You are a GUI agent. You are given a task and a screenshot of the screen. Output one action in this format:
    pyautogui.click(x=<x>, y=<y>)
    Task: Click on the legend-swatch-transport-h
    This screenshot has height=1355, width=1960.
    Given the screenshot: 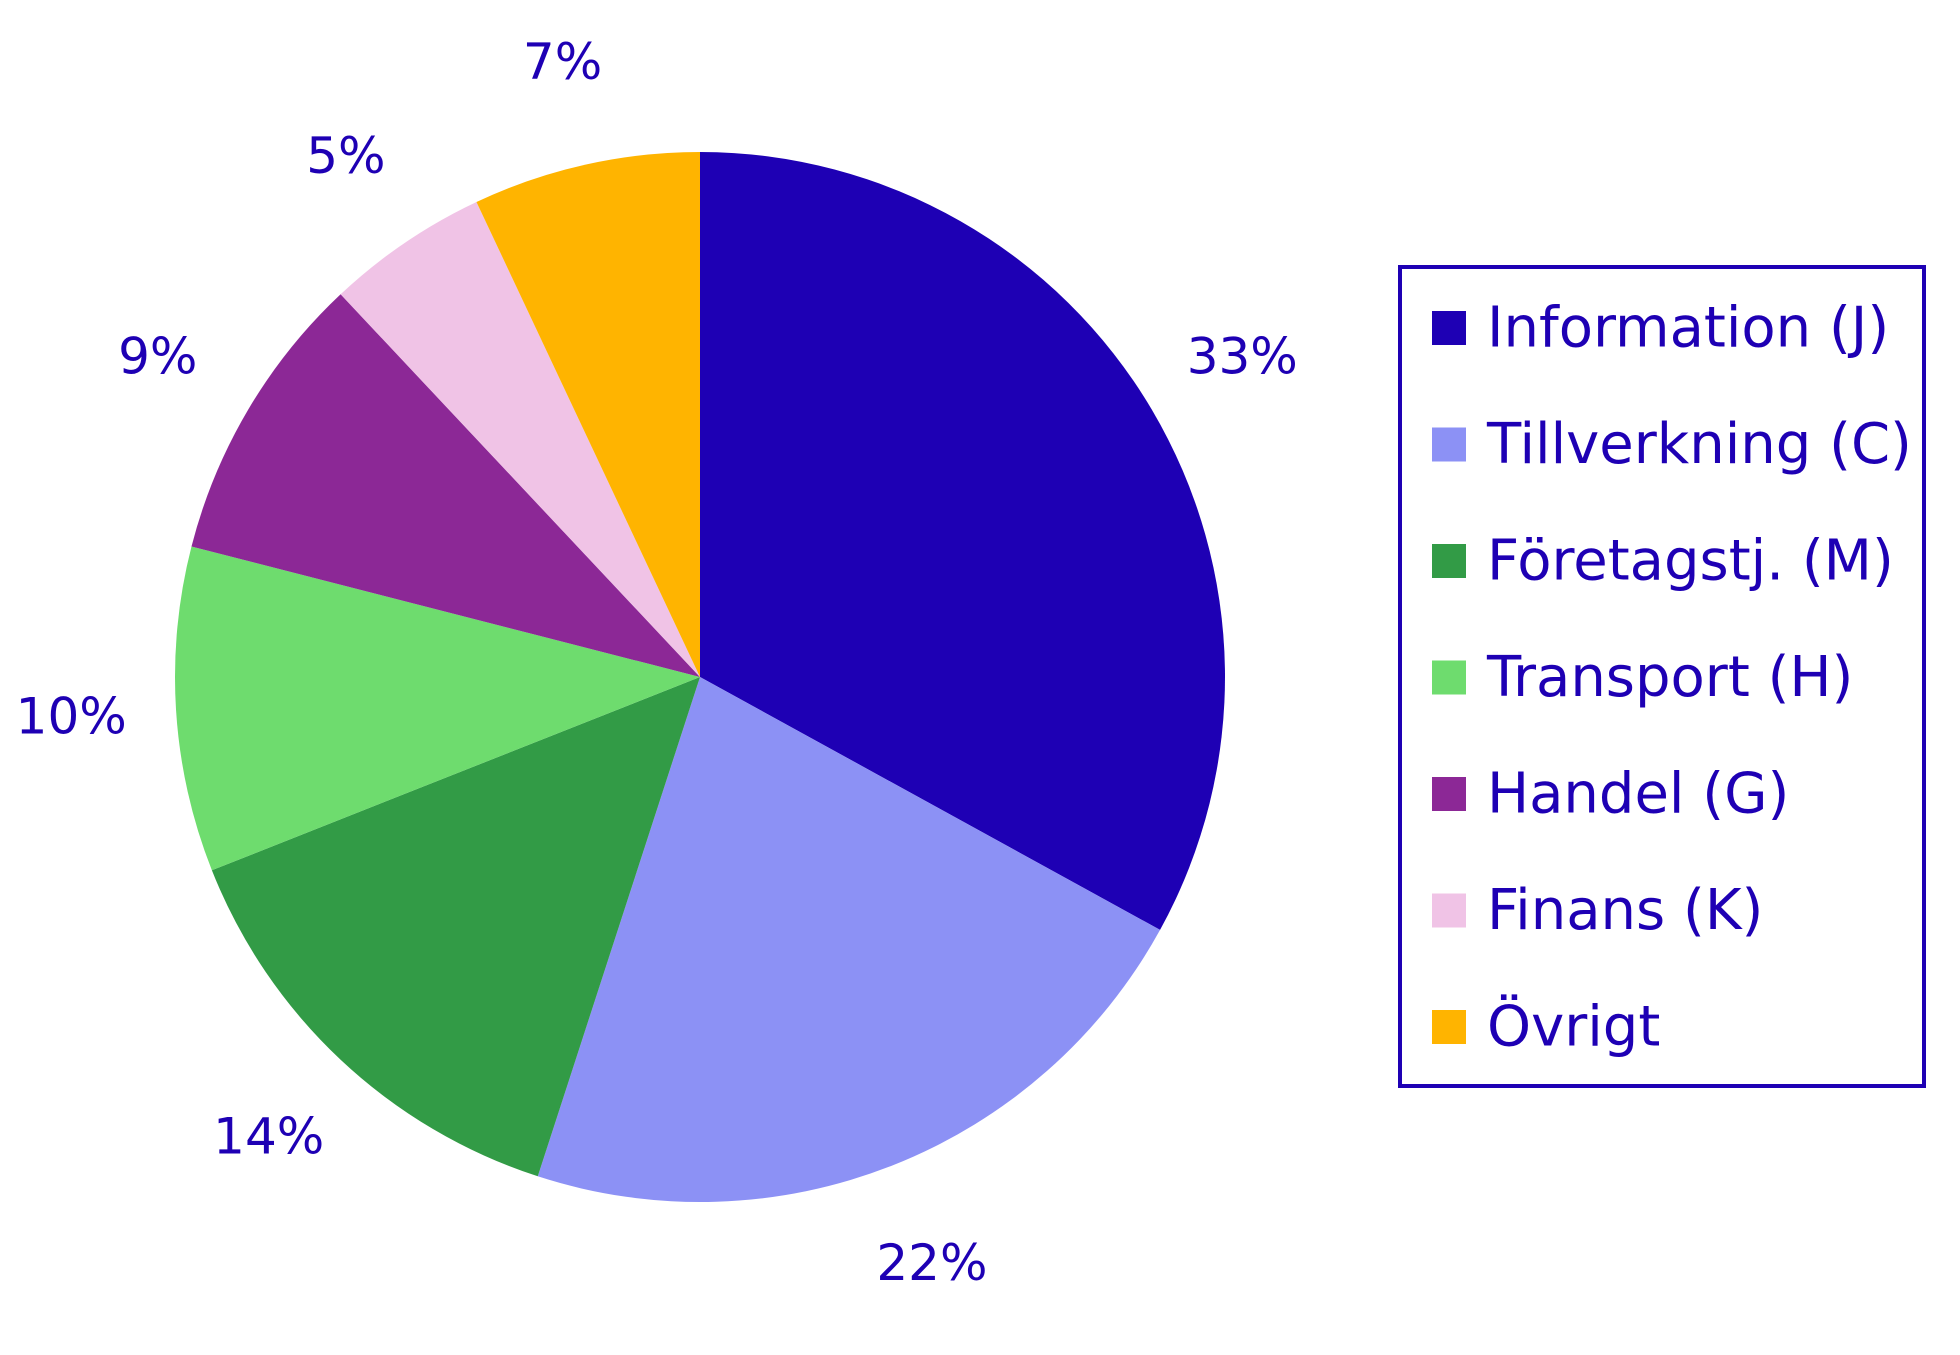 What is the action you would take?
    pyautogui.click(x=1449, y=677)
    